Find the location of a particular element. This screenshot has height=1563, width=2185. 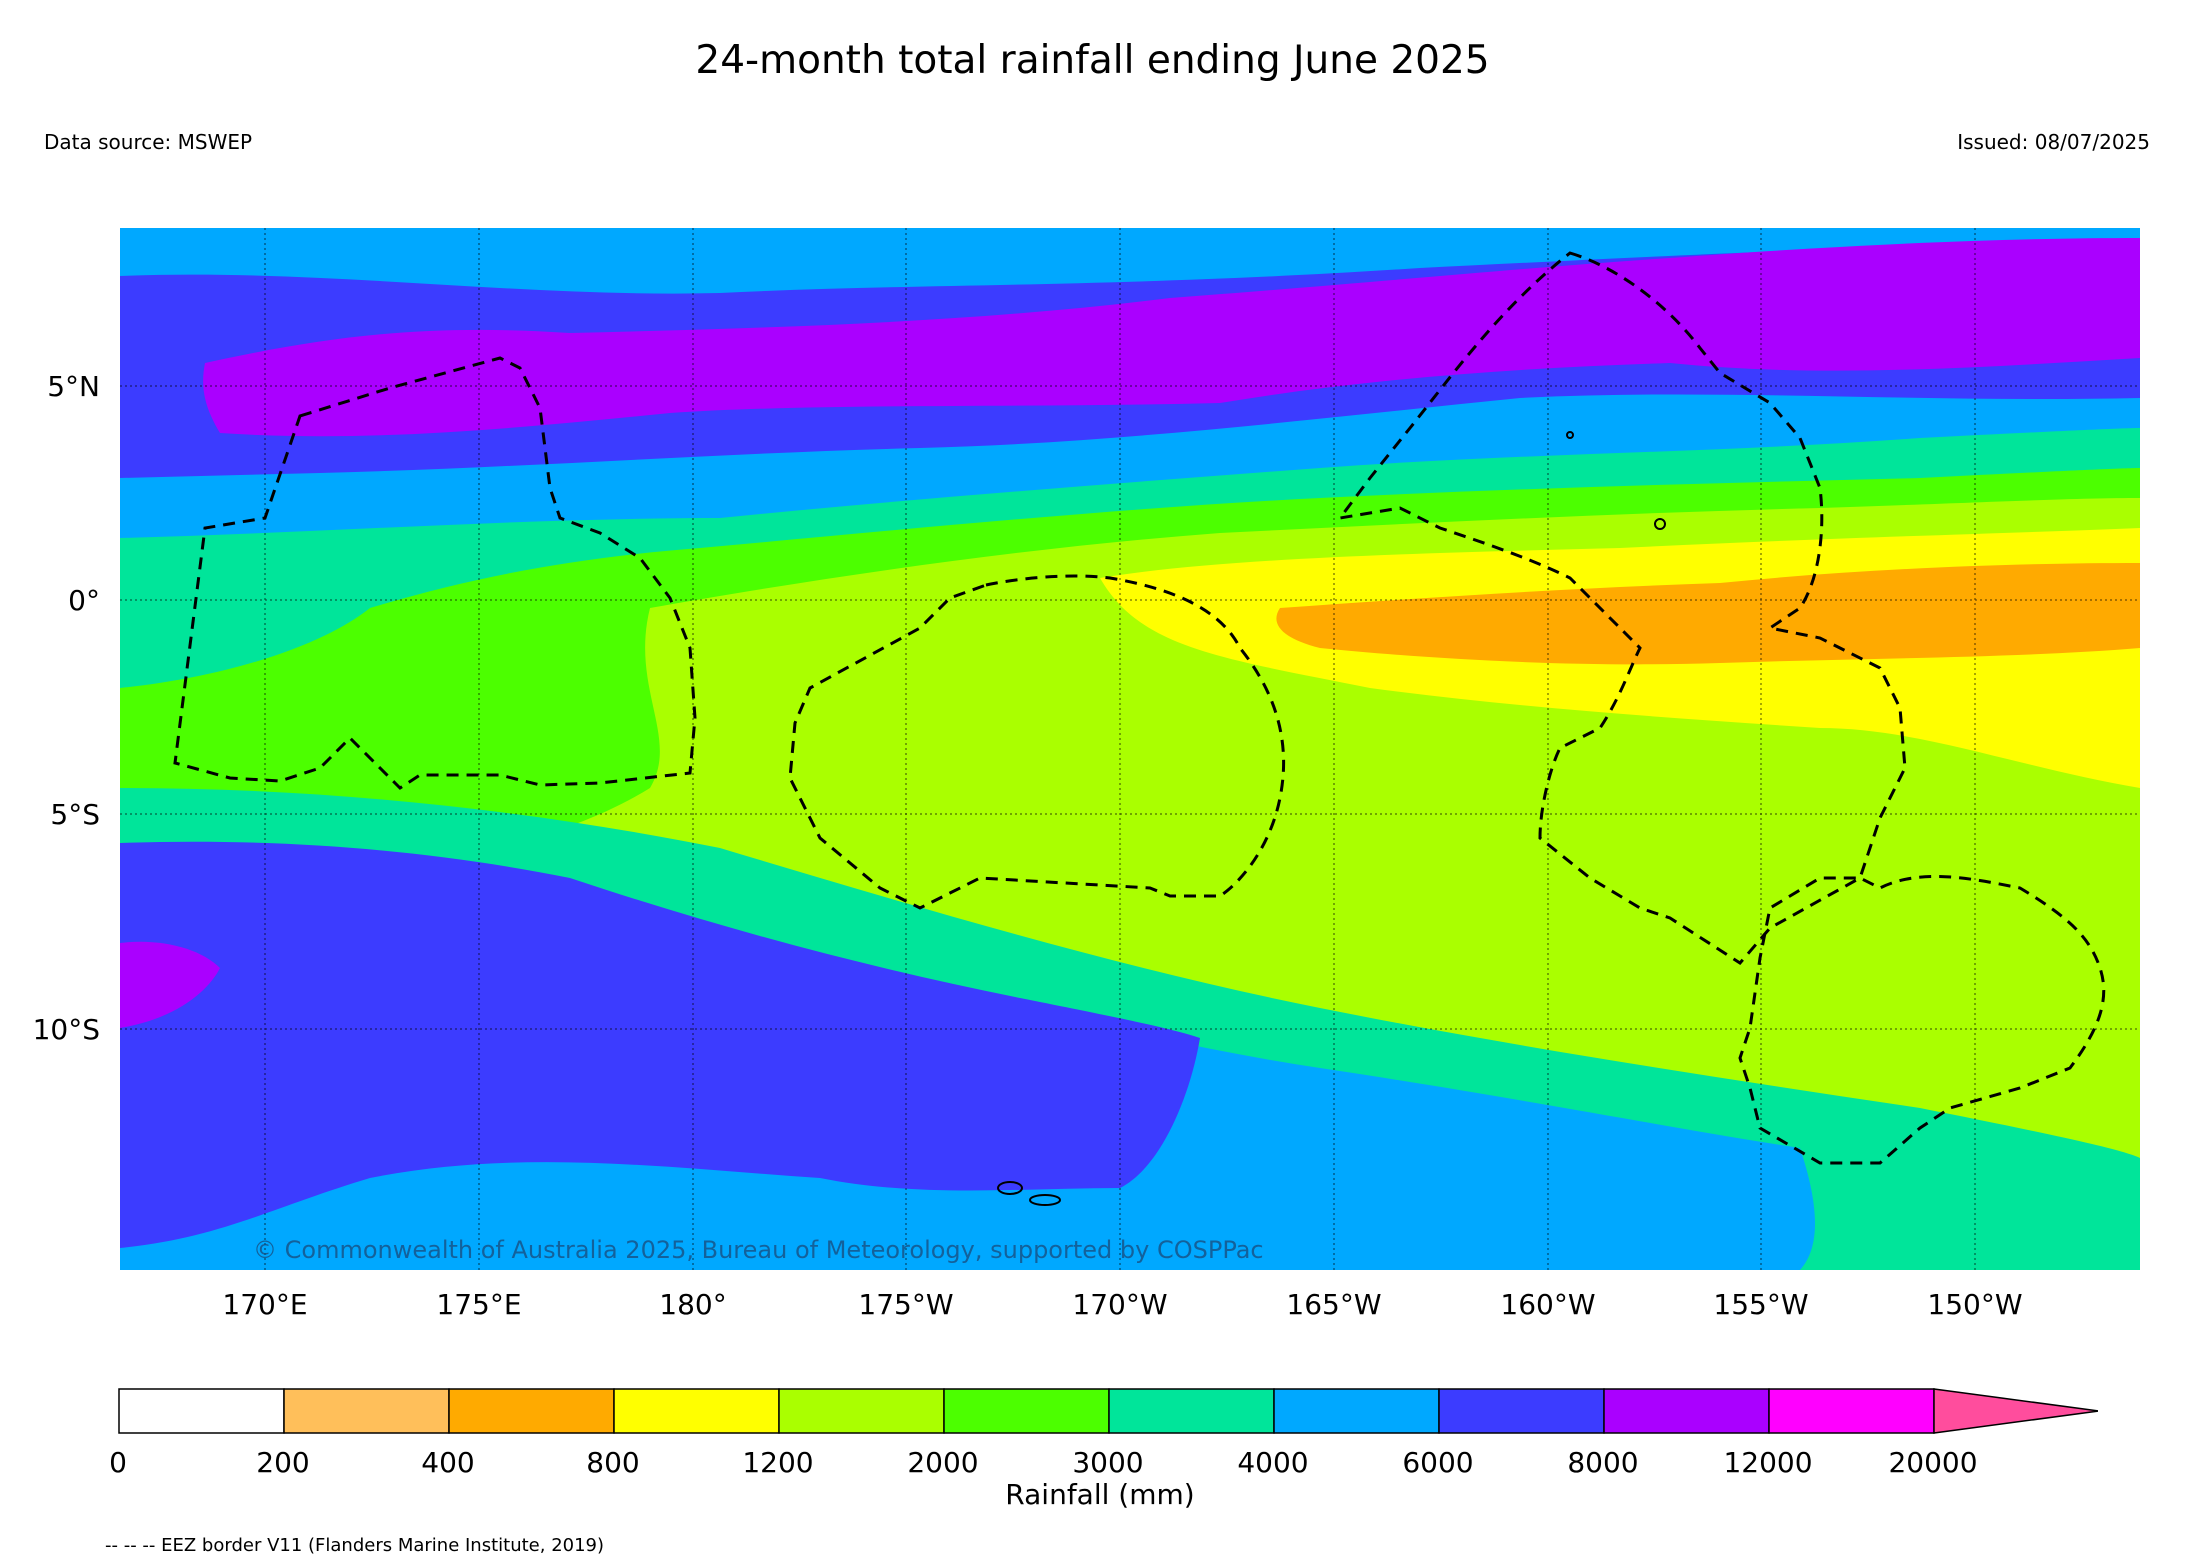

colorbar-label-6: 3000 is located at coordinates (1108, 1462).